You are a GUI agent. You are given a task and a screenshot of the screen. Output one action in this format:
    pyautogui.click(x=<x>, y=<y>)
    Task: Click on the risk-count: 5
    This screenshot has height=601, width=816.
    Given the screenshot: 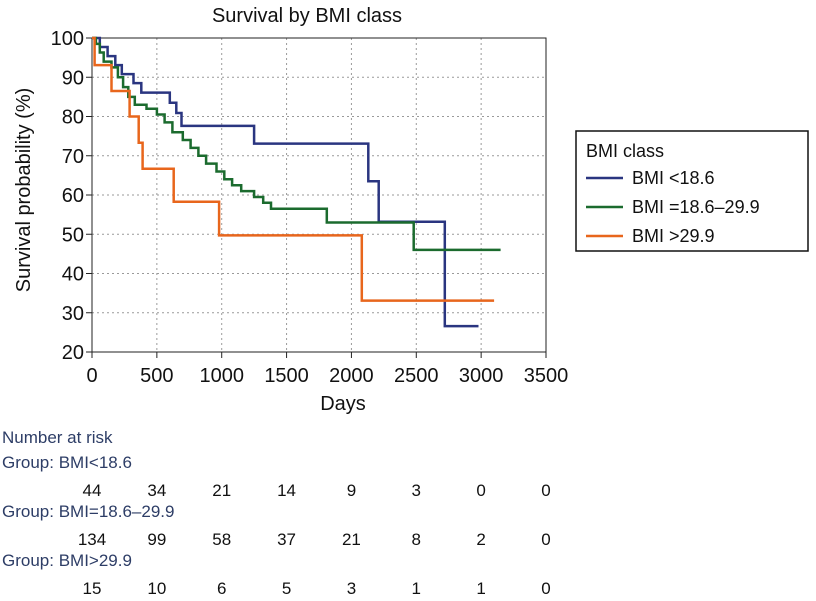 What is the action you would take?
    pyautogui.click(x=286, y=588)
    